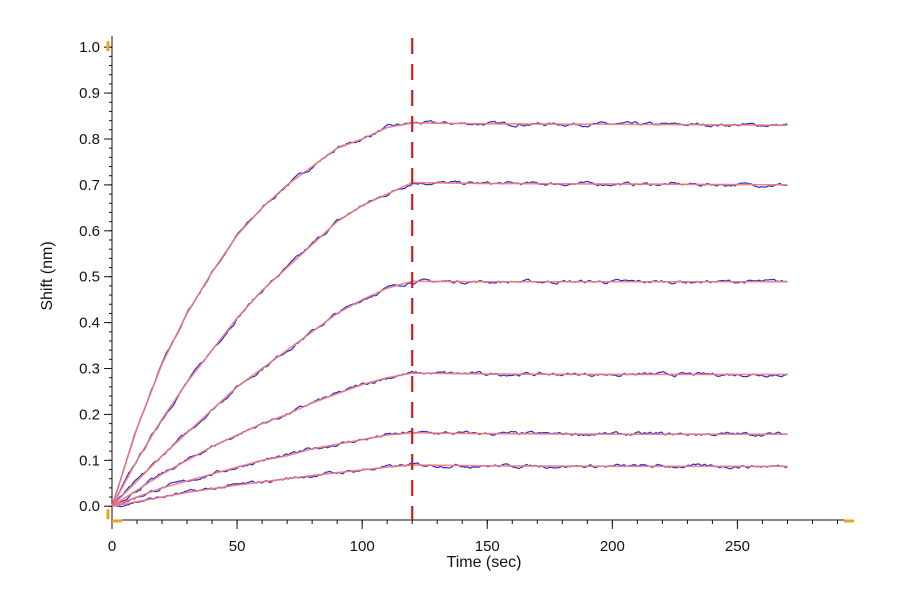 The image size is (900, 600). I want to click on y-tick-label: 0.7, so click(89, 185).